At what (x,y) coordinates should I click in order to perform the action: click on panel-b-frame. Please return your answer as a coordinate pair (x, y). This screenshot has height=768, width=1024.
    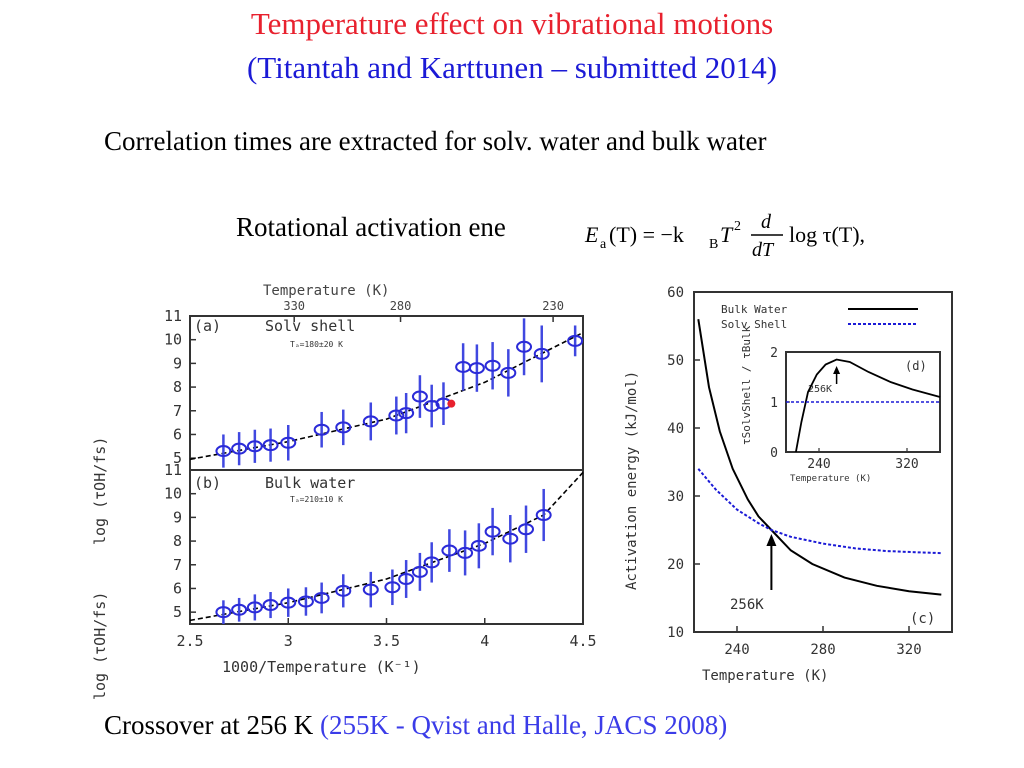
    Looking at the image, I should click on (386, 547).